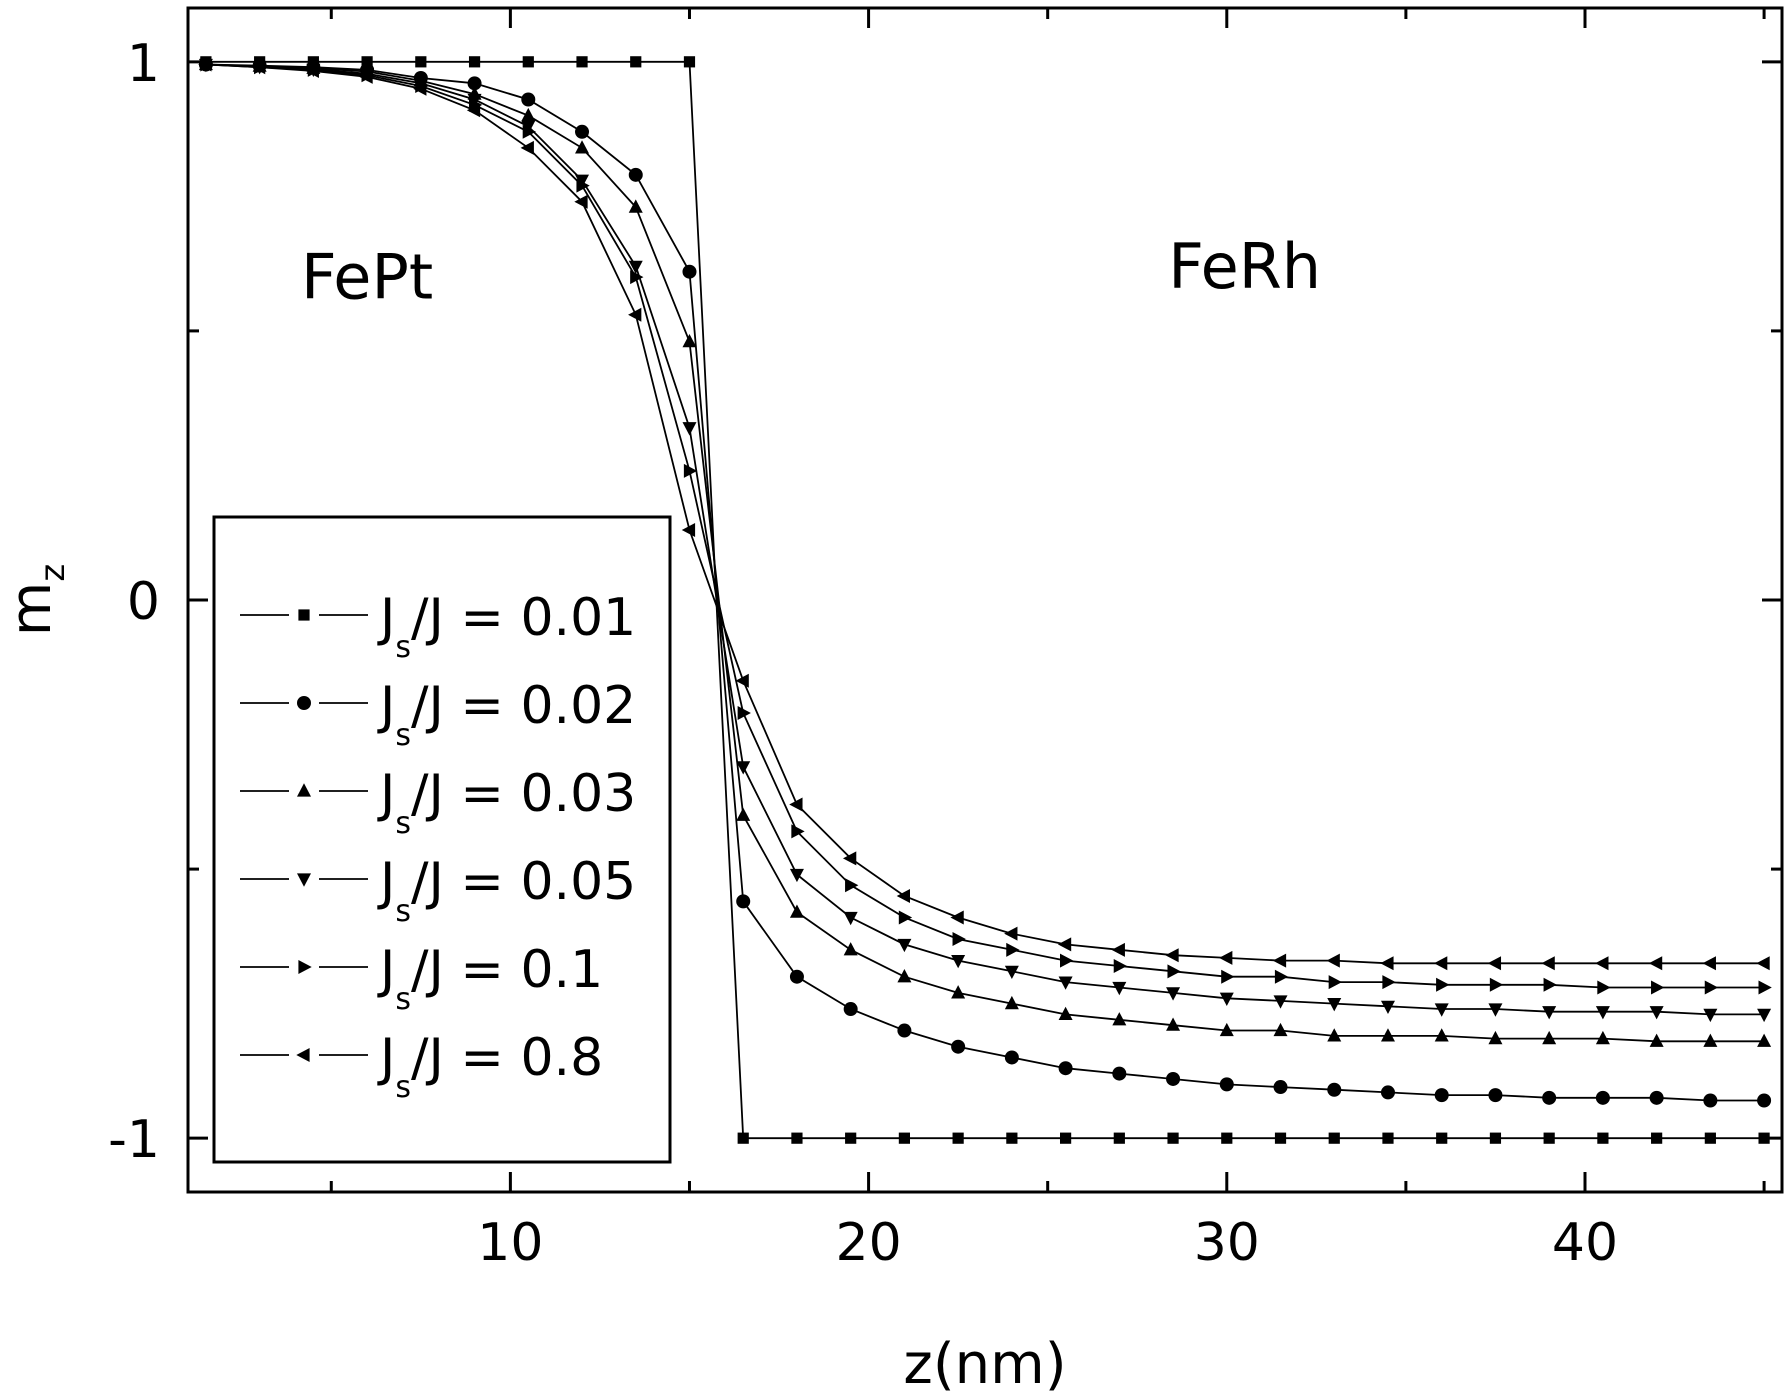  What do you see at coordinates (507, 970) in the screenshot?
I see `legend-label-post: /J = 0.1` at bounding box center [507, 970].